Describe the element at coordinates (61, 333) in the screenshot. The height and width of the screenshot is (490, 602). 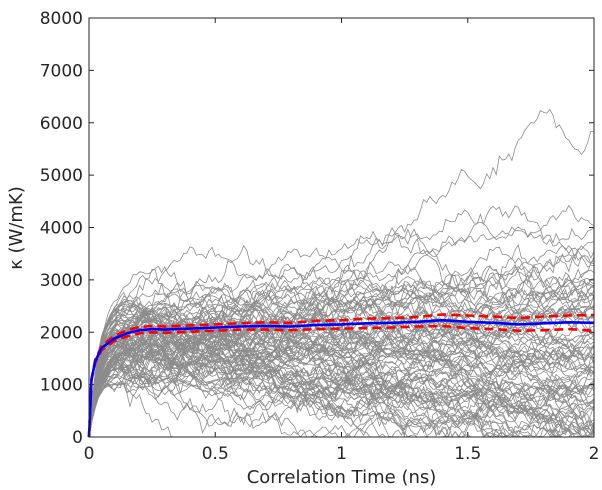
I see `y-tick-label: 2000` at that location.